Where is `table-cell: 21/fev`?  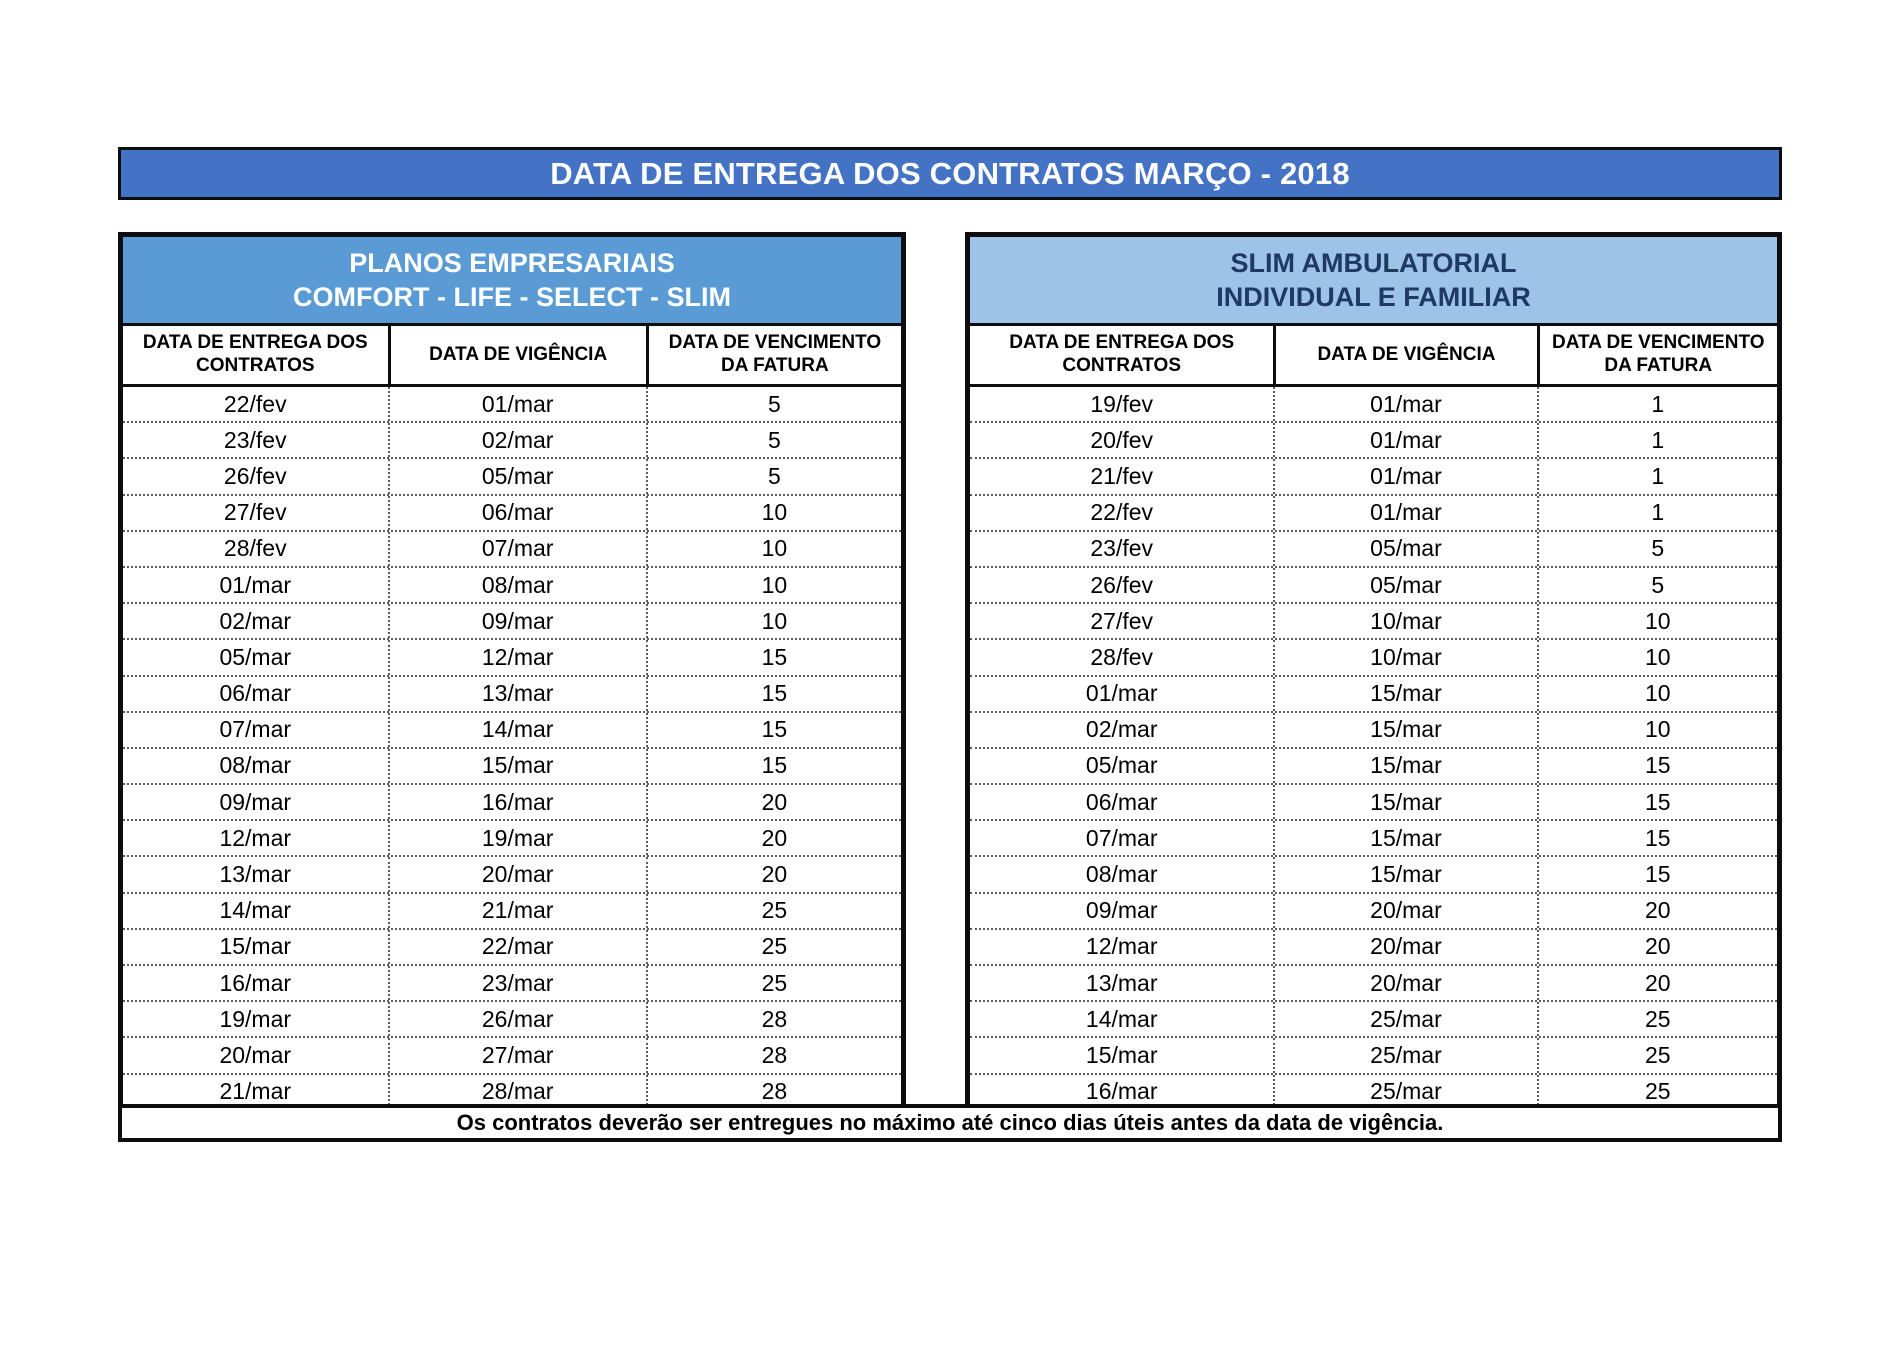
table-cell: 21/fev is located at coordinates (1122, 475).